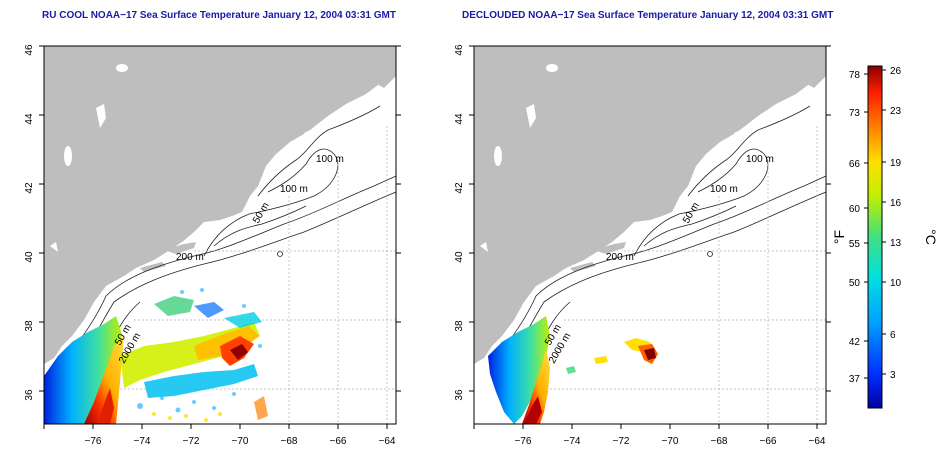 The image size is (950, 475). I want to click on left-map-sst-data, so click(156, 356).